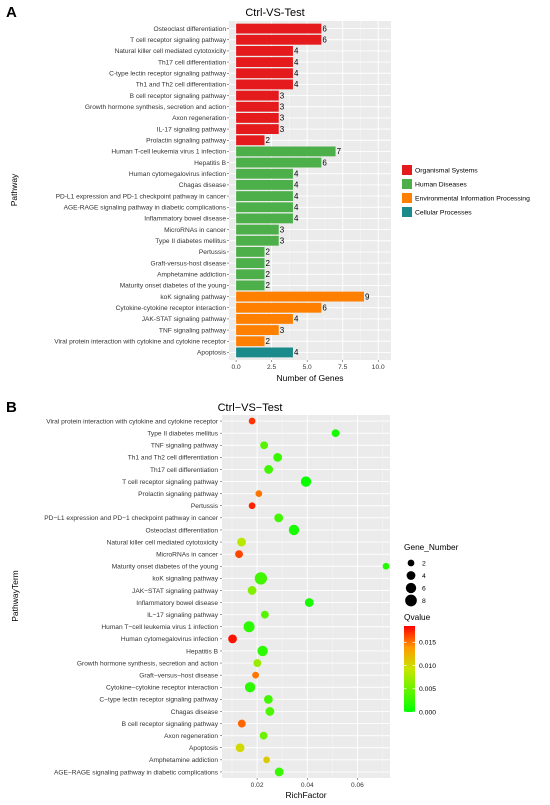 Image resolution: width=550 pixels, height=805 pixels. What do you see at coordinates (212, 353) in the screenshot?
I see `category-label: Apoptosis` at bounding box center [212, 353].